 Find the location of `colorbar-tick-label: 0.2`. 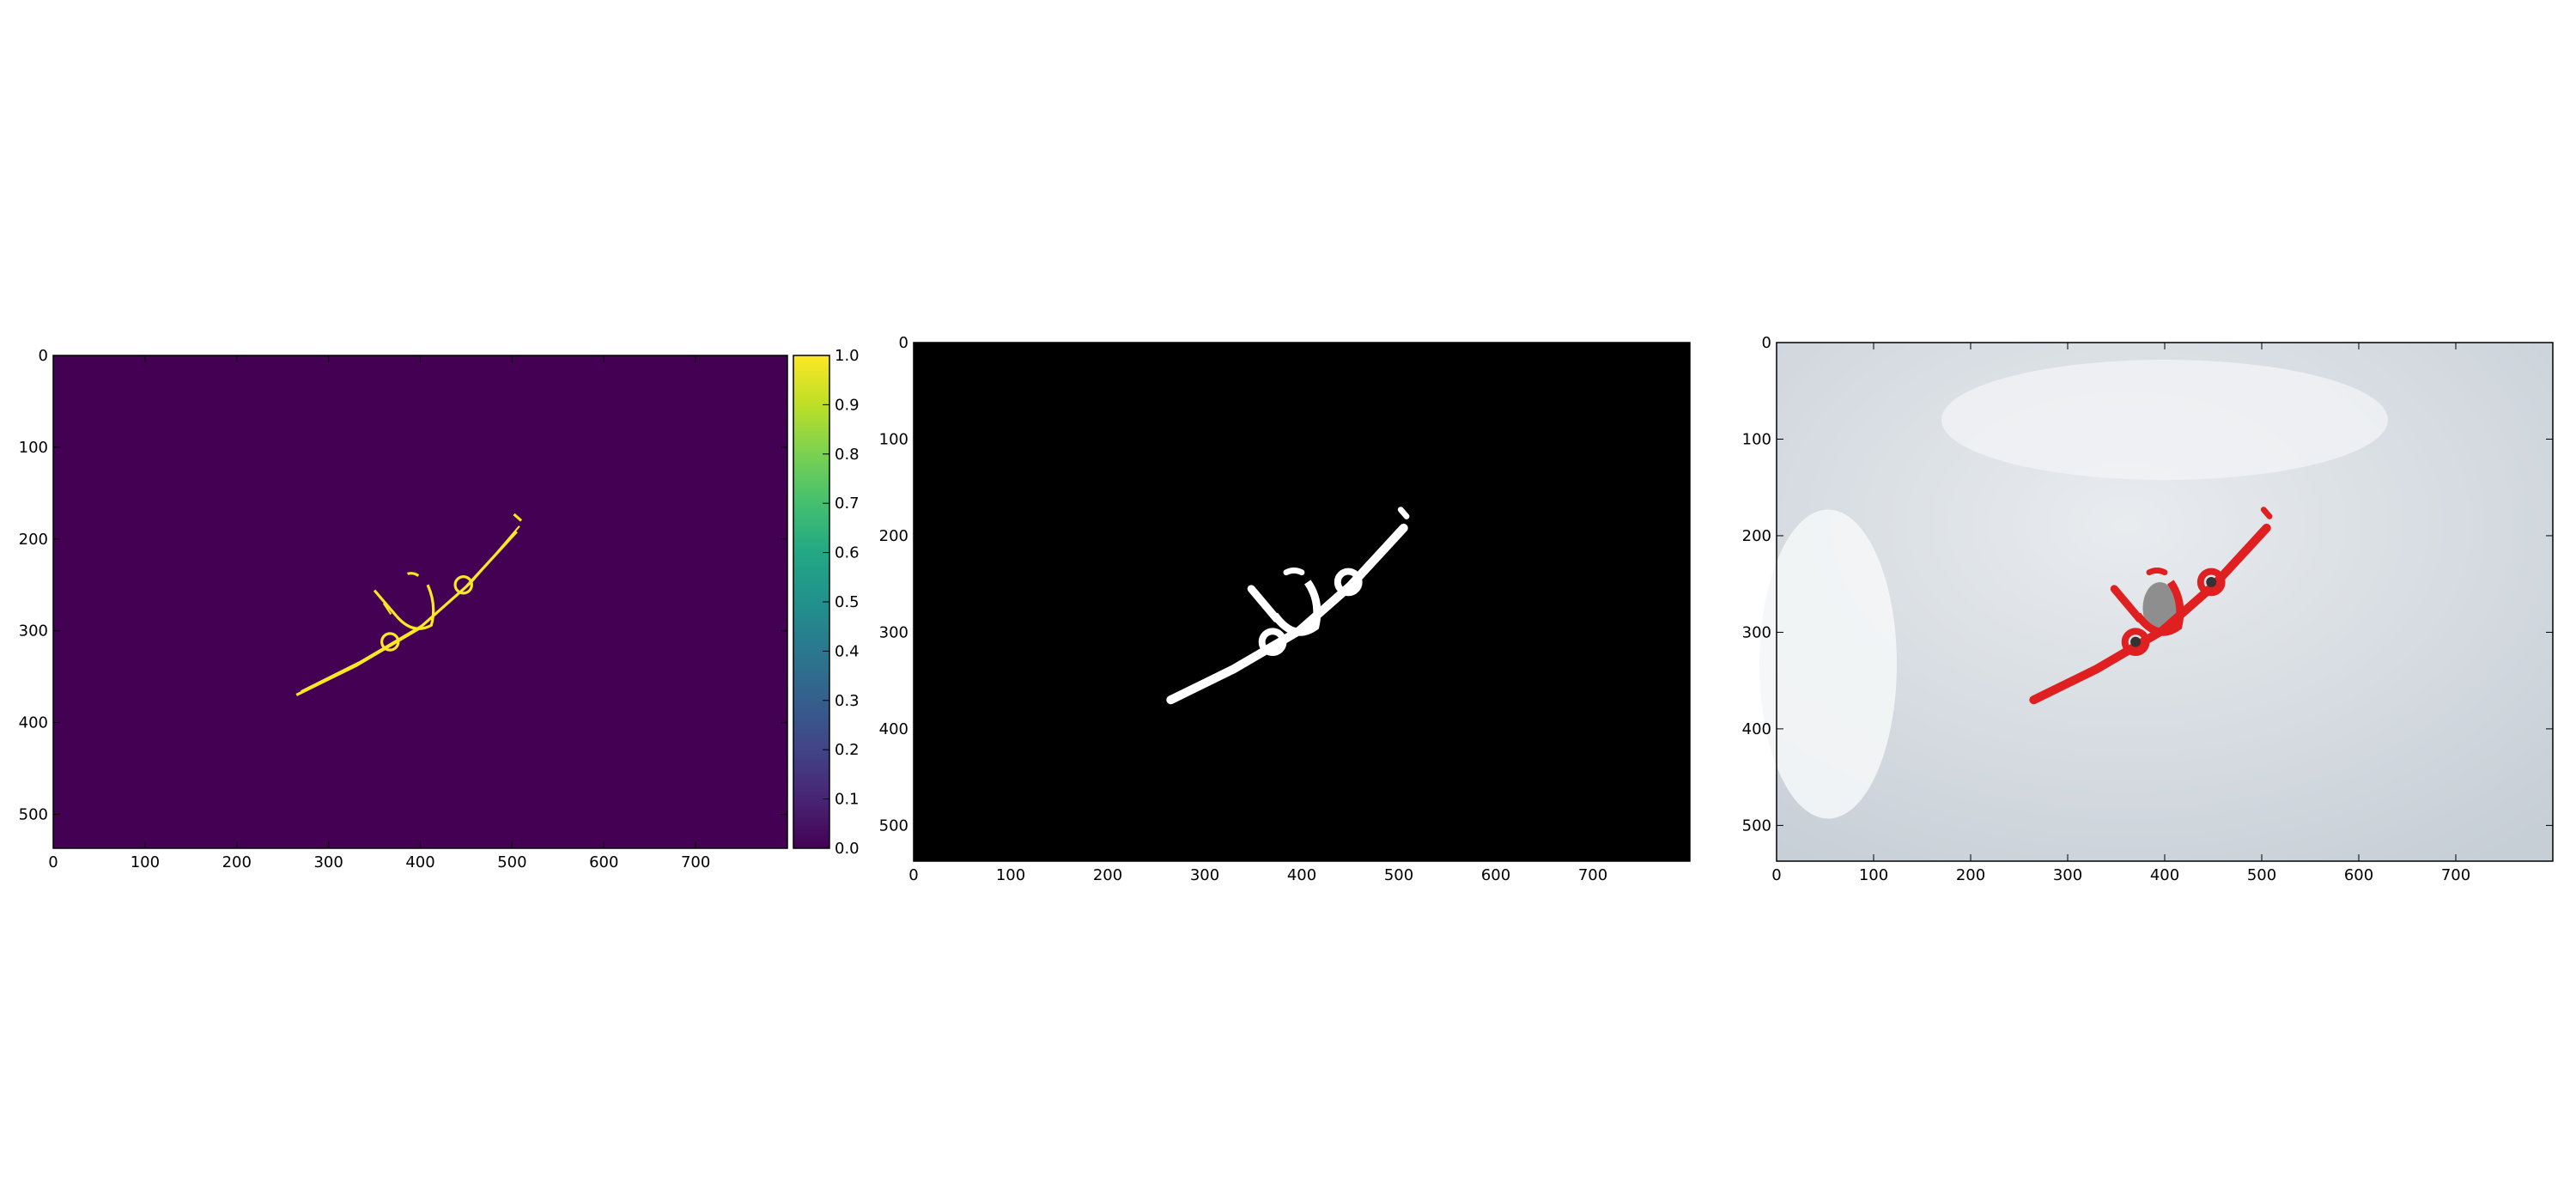

colorbar-tick-label: 0.2 is located at coordinates (847, 750).